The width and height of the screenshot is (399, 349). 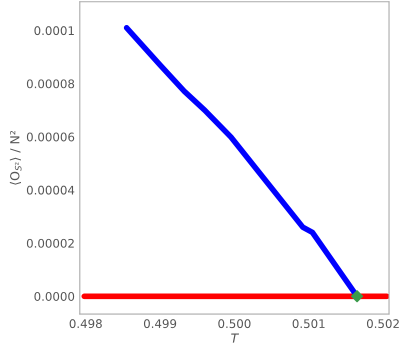 I want to click on y-tick-label: 0.00008, so click(x=50, y=83).